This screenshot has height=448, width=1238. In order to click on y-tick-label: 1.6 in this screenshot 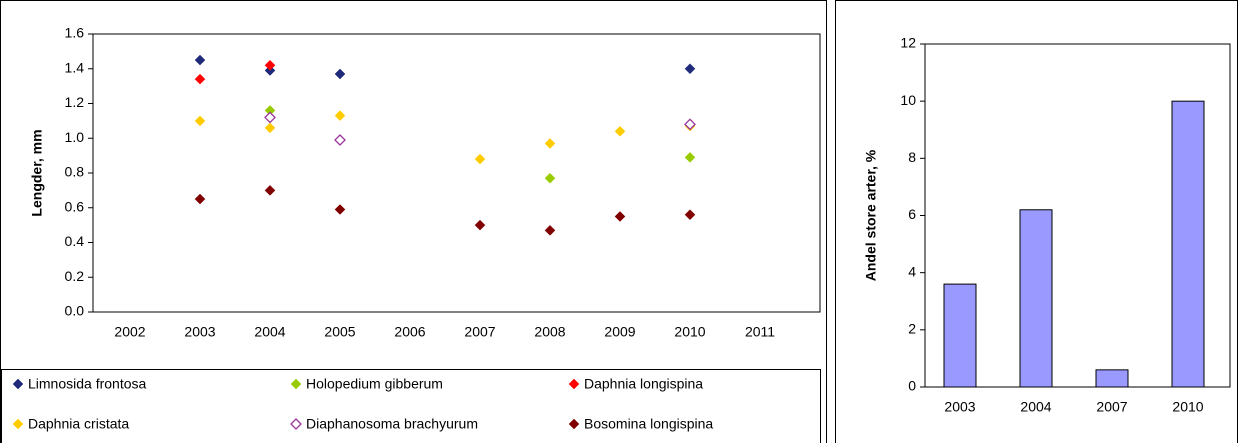, I will do `click(75, 33)`.